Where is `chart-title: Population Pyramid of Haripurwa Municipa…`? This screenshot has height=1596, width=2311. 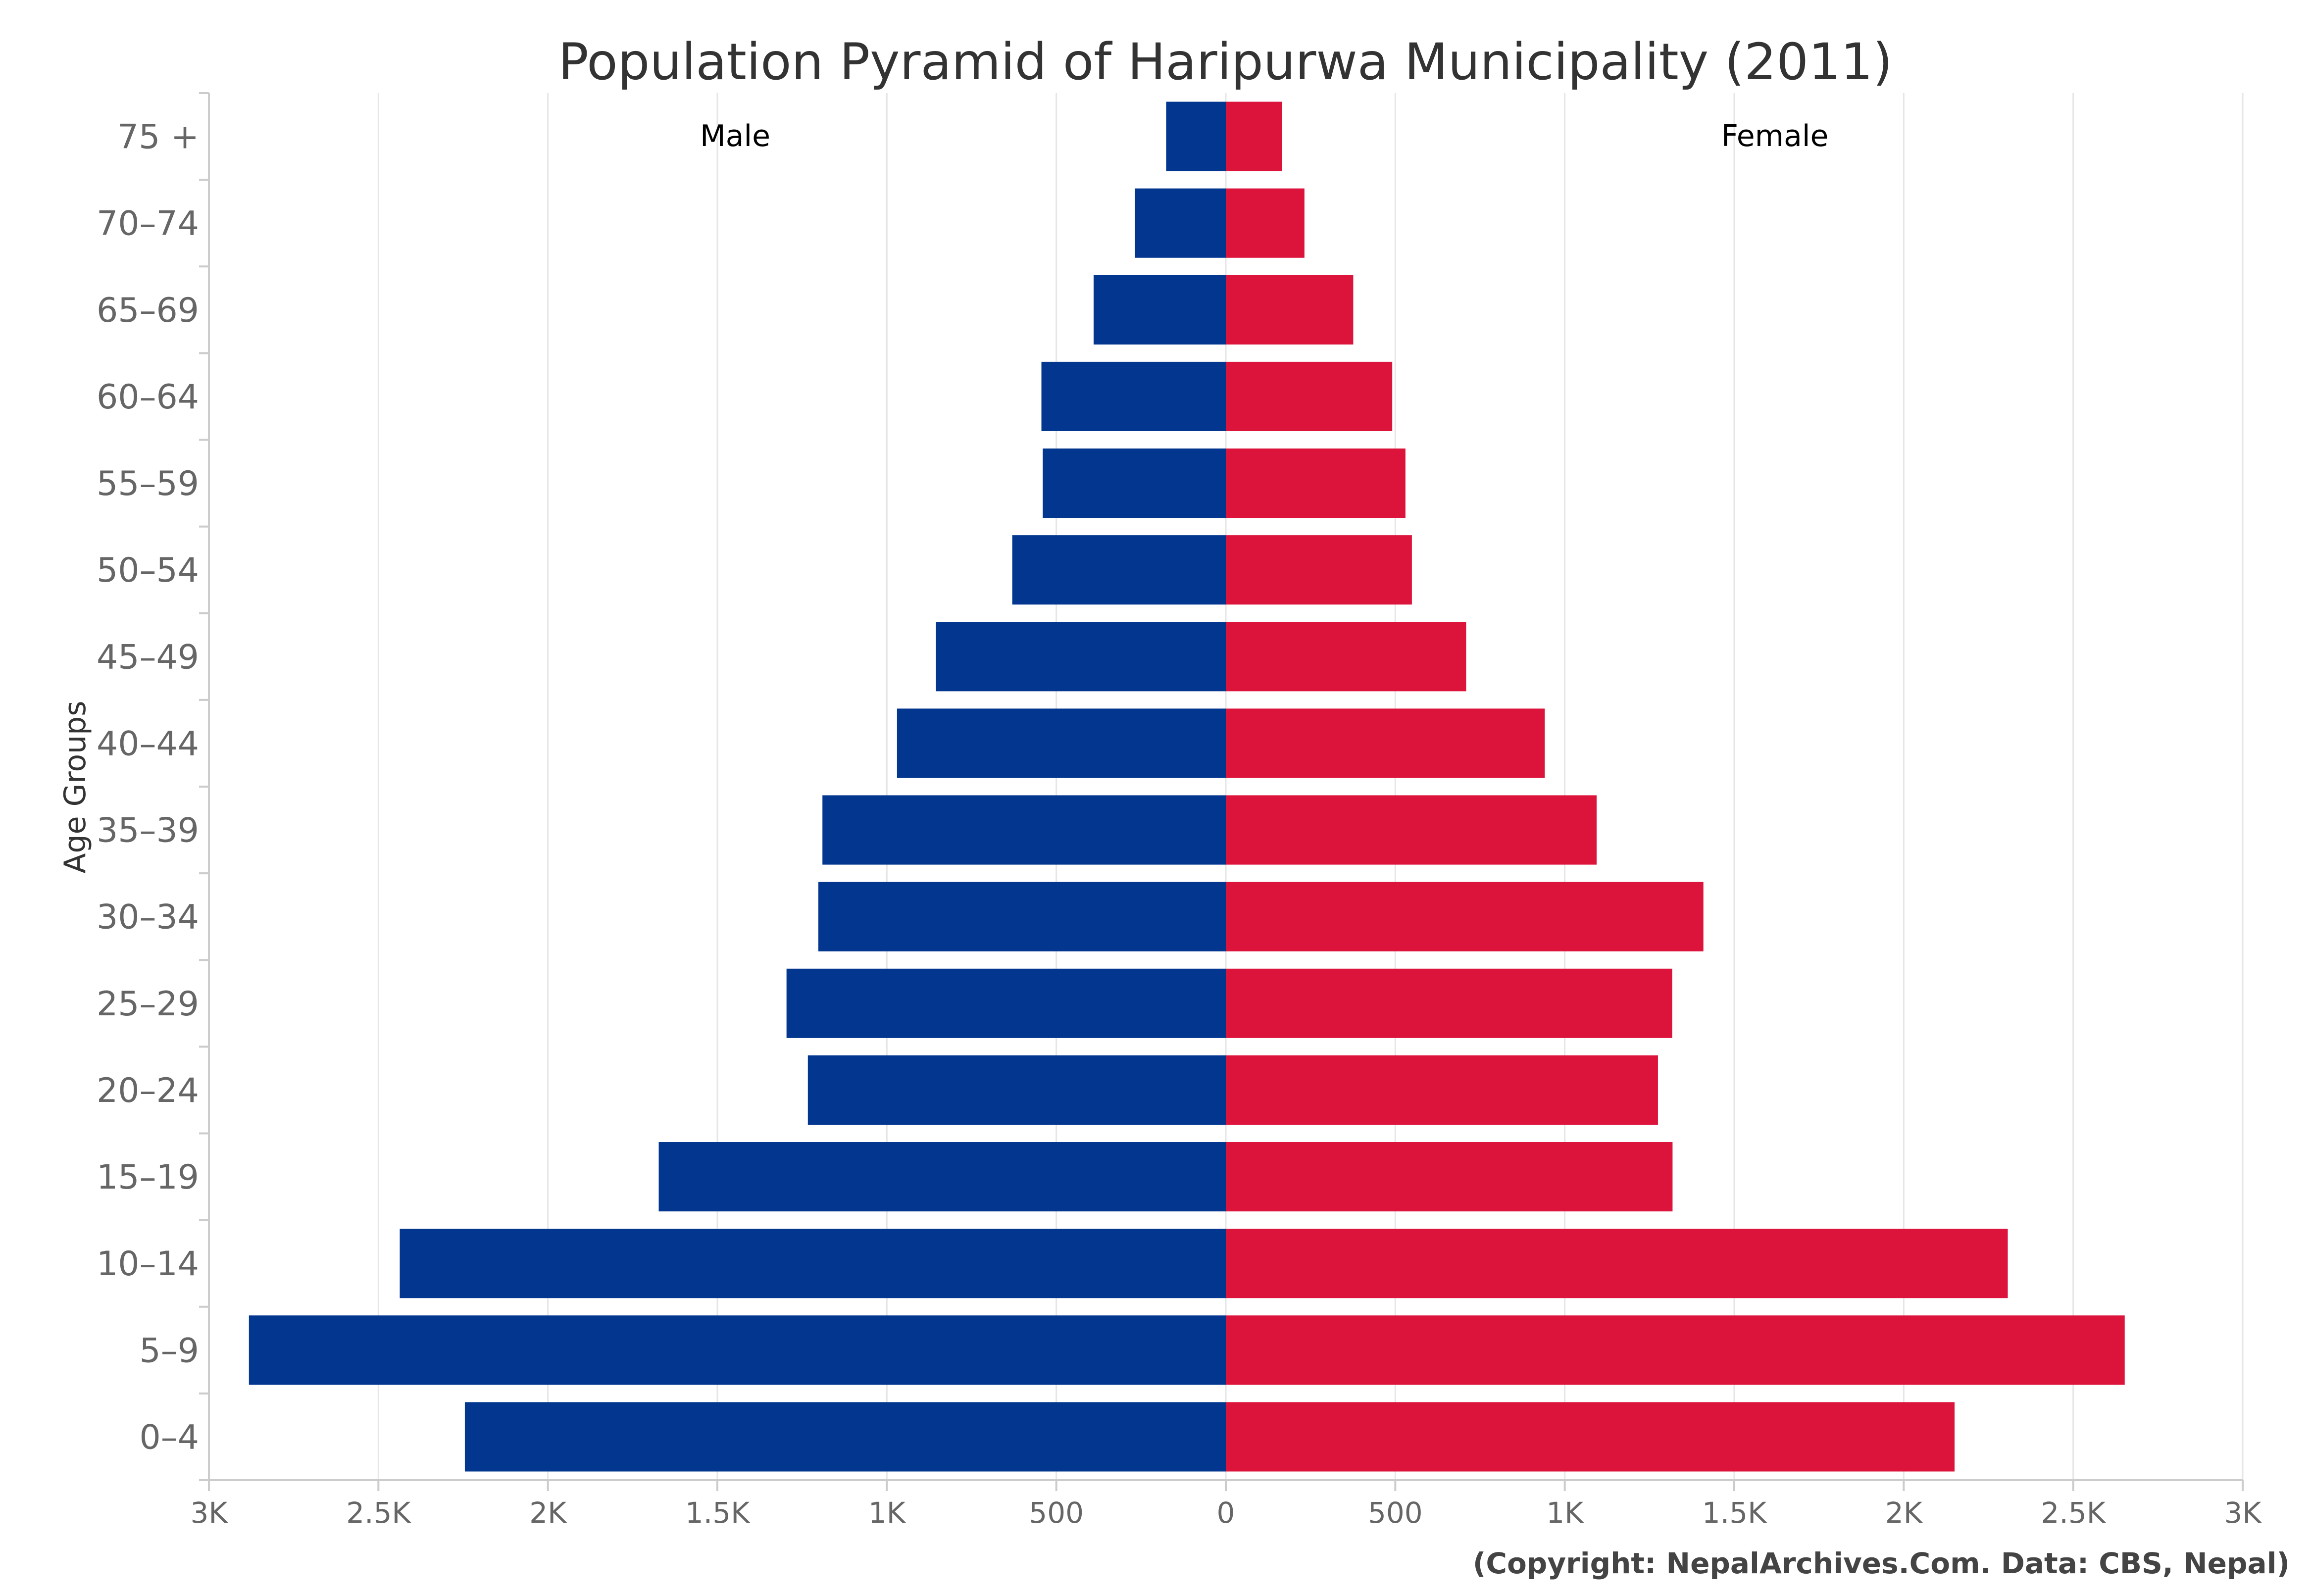
chart-title: Population Pyramid of Haripurwa Municipa… is located at coordinates (1225, 62).